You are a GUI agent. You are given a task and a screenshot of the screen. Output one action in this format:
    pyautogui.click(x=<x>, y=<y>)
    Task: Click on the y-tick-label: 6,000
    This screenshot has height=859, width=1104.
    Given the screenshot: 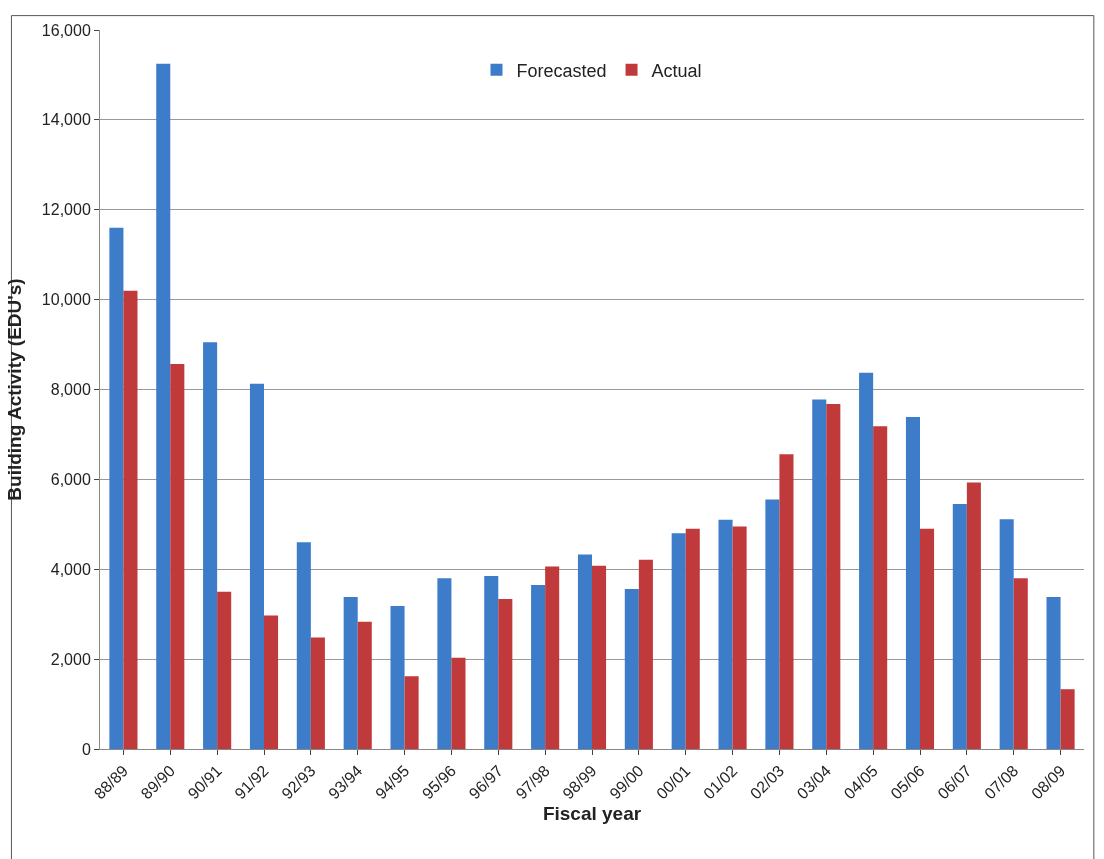 What is the action you would take?
    pyautogui.click(x=70, y=479)
    